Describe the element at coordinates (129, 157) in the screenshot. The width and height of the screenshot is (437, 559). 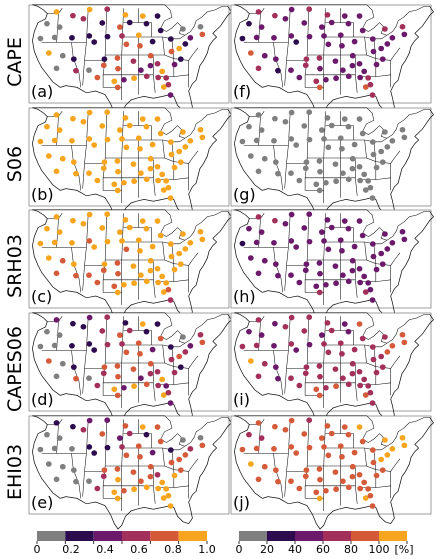
I see `panel-frame` at that location.